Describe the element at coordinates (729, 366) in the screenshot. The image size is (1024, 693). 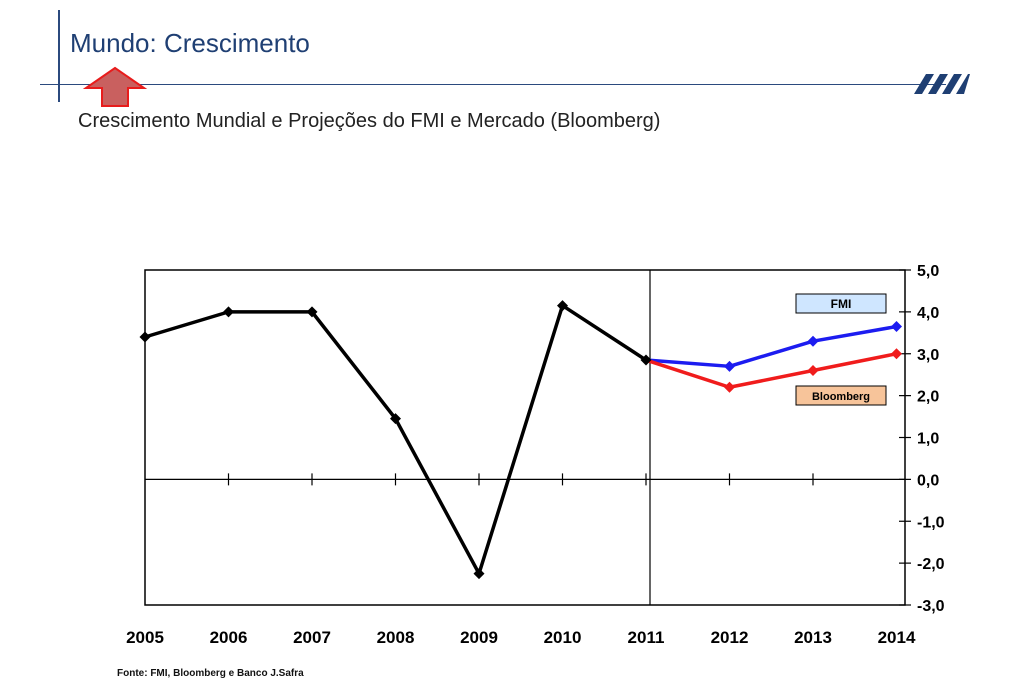
I see `data-point-fmi-2012` at that location.